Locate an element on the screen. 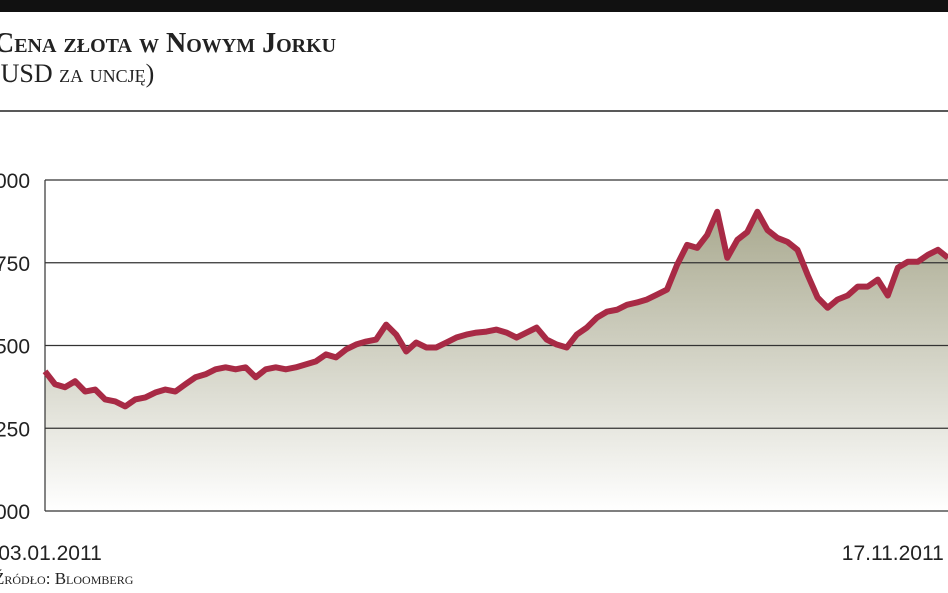  x-tick-label: 03.01.2011 is located at coordinates (51, 553).